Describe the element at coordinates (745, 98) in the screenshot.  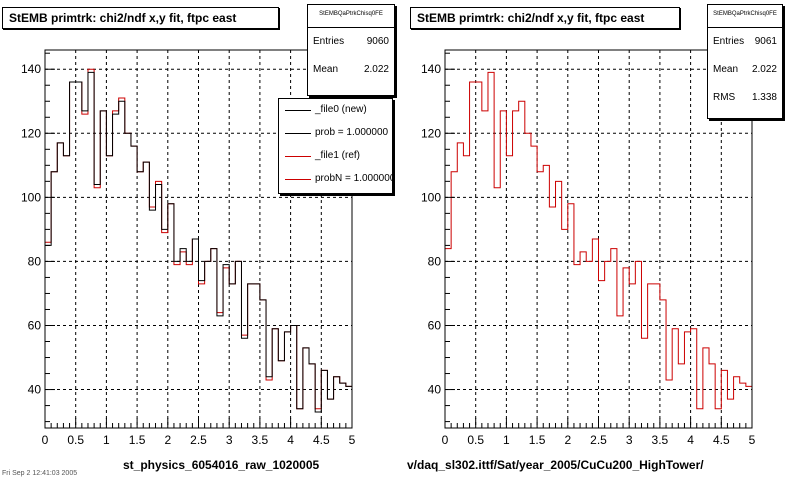
I see `stats-row-rms: RMS 1.338` at that location.